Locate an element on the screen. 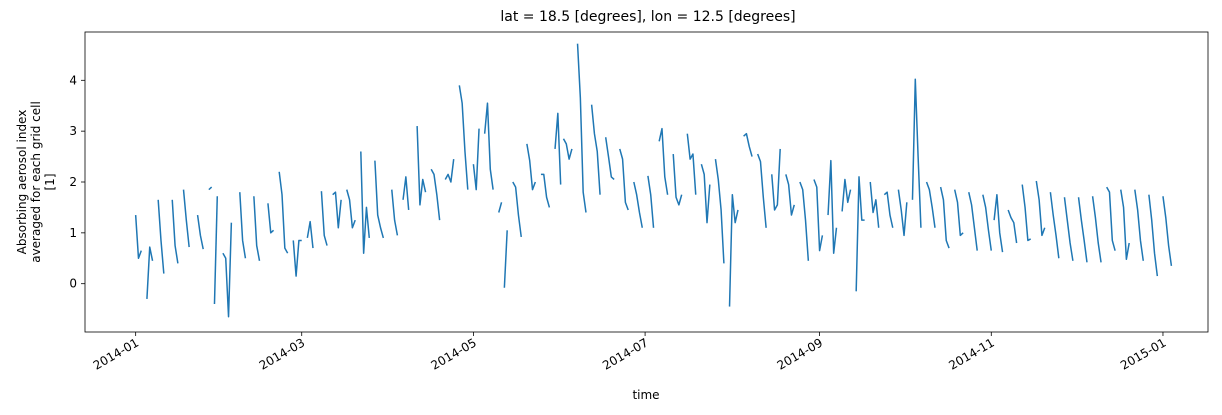 The image size is (1222, 415). x-tick-label: 2014-05 is located at coordinates (453, 353).